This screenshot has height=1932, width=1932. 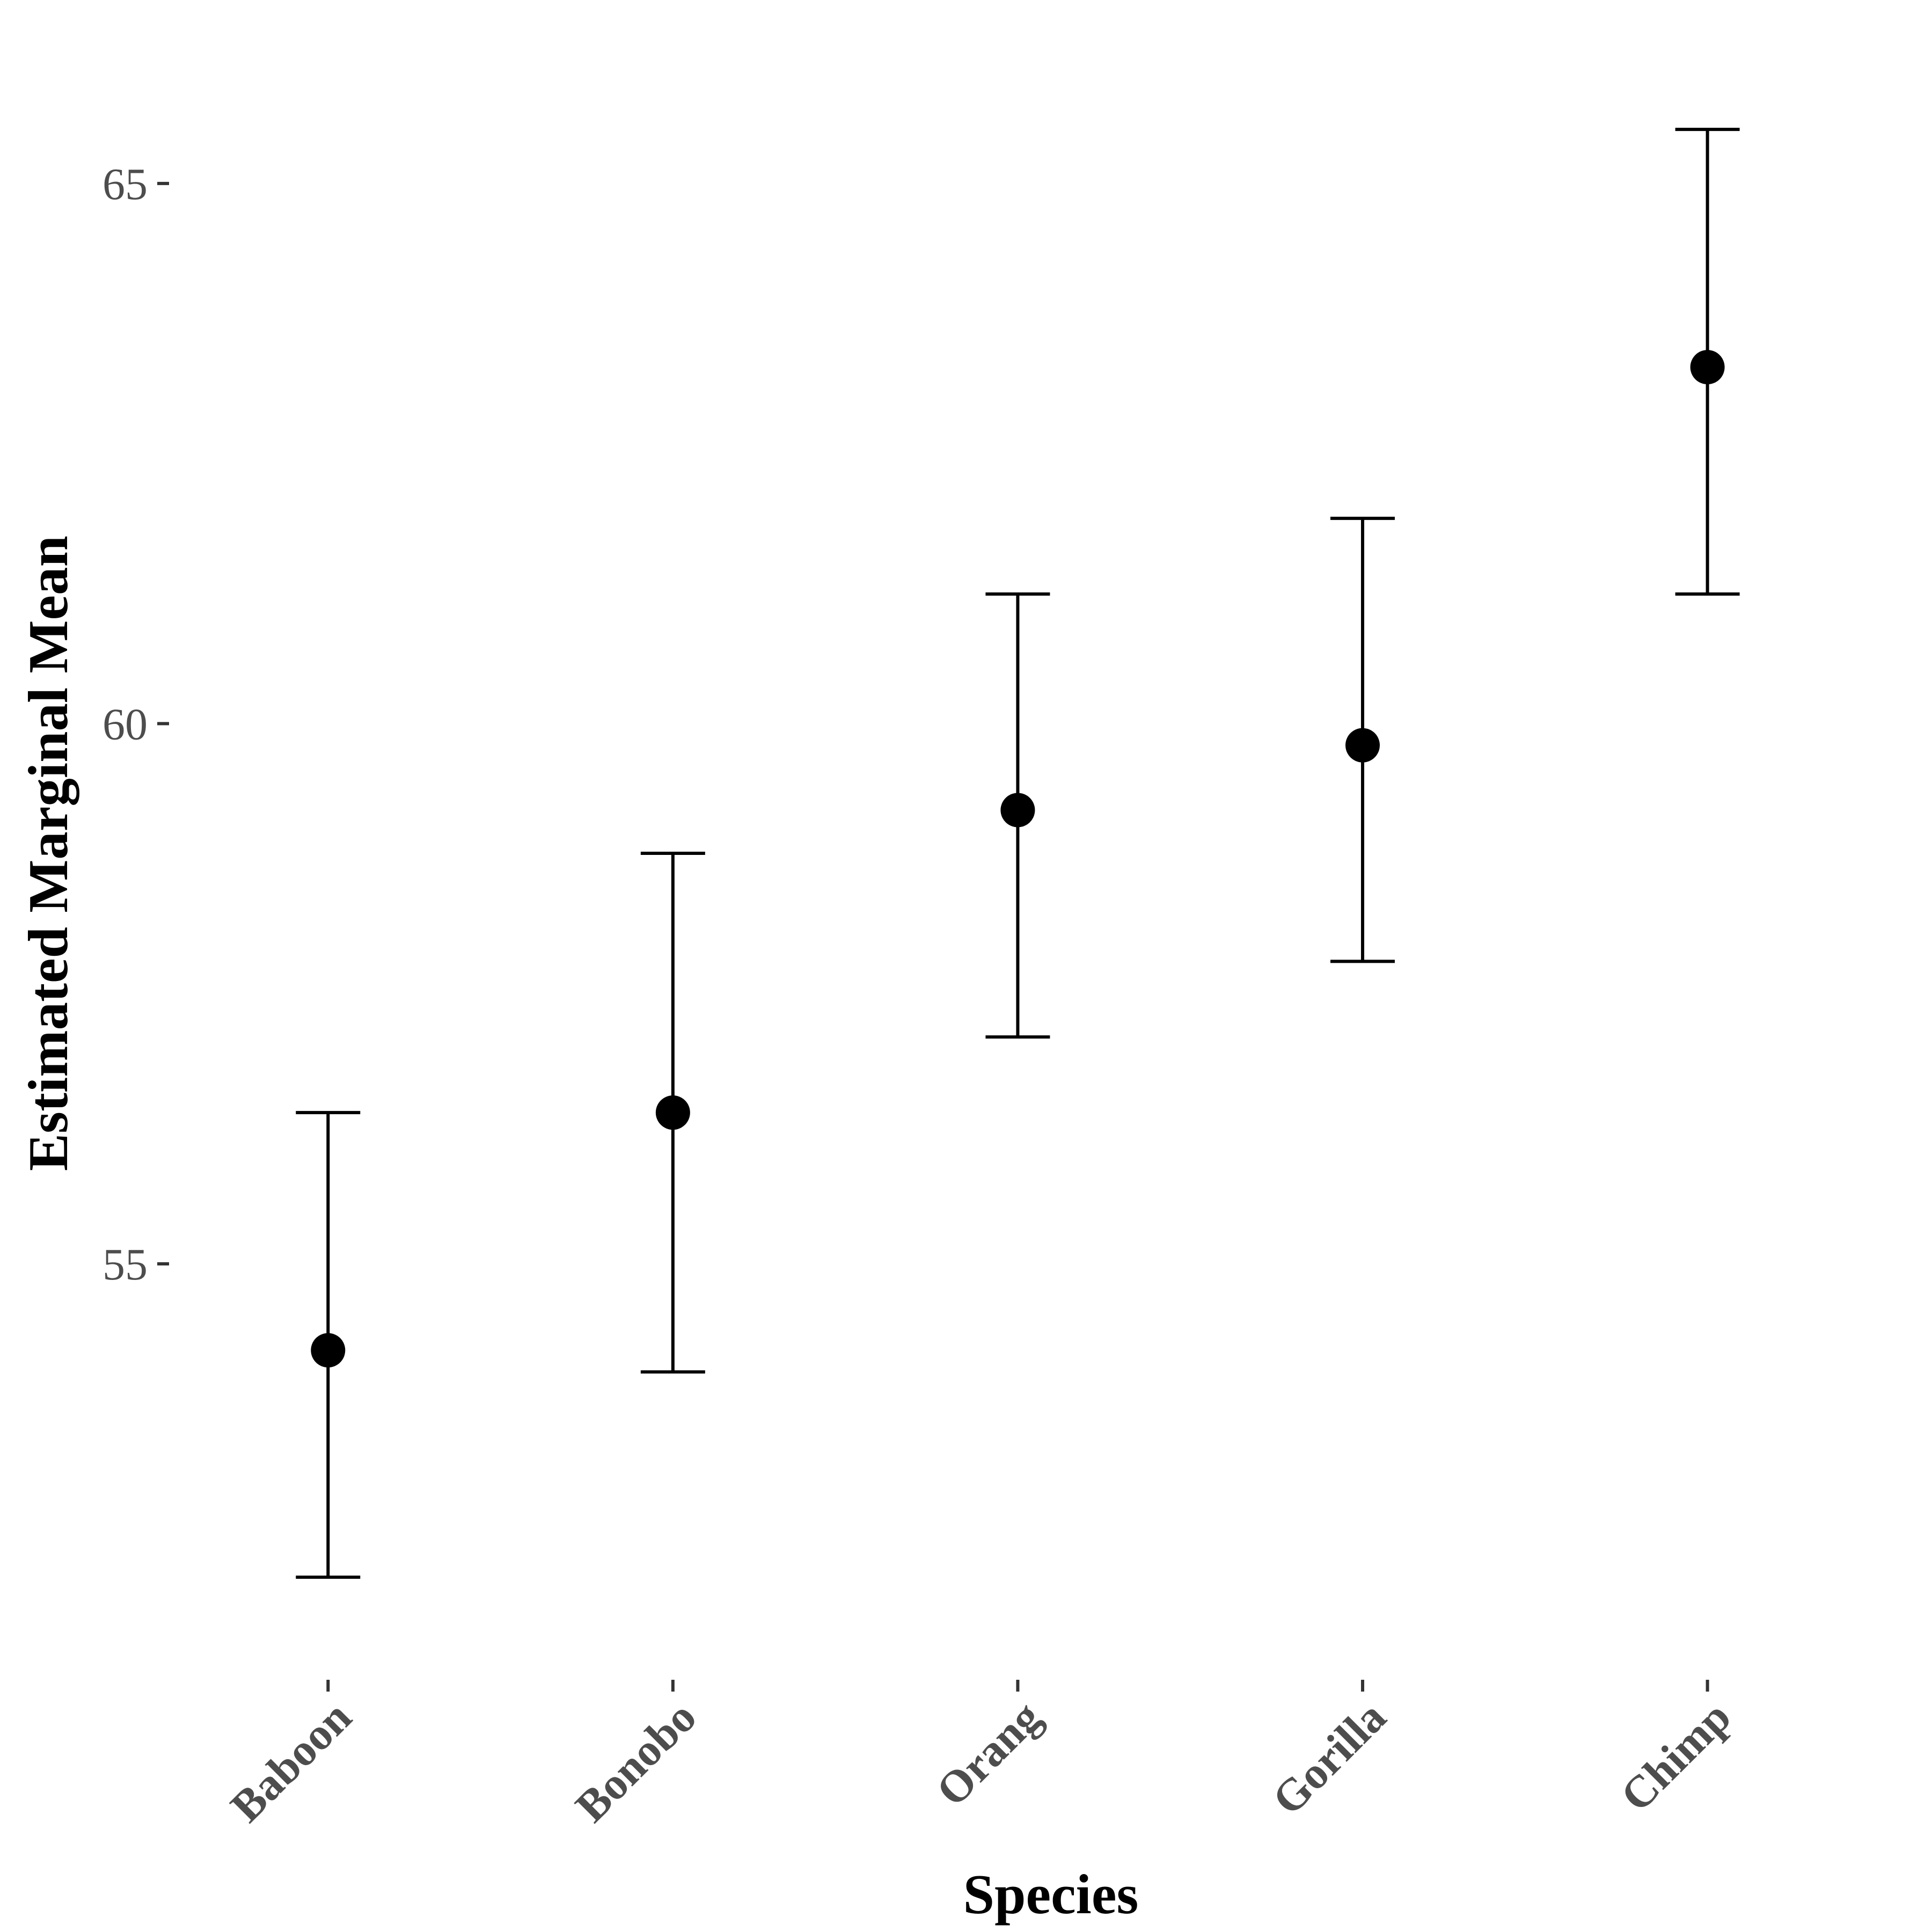 I want to click on y-axis-title: Estimated Marginal Mean, so click(x=48, y=853).